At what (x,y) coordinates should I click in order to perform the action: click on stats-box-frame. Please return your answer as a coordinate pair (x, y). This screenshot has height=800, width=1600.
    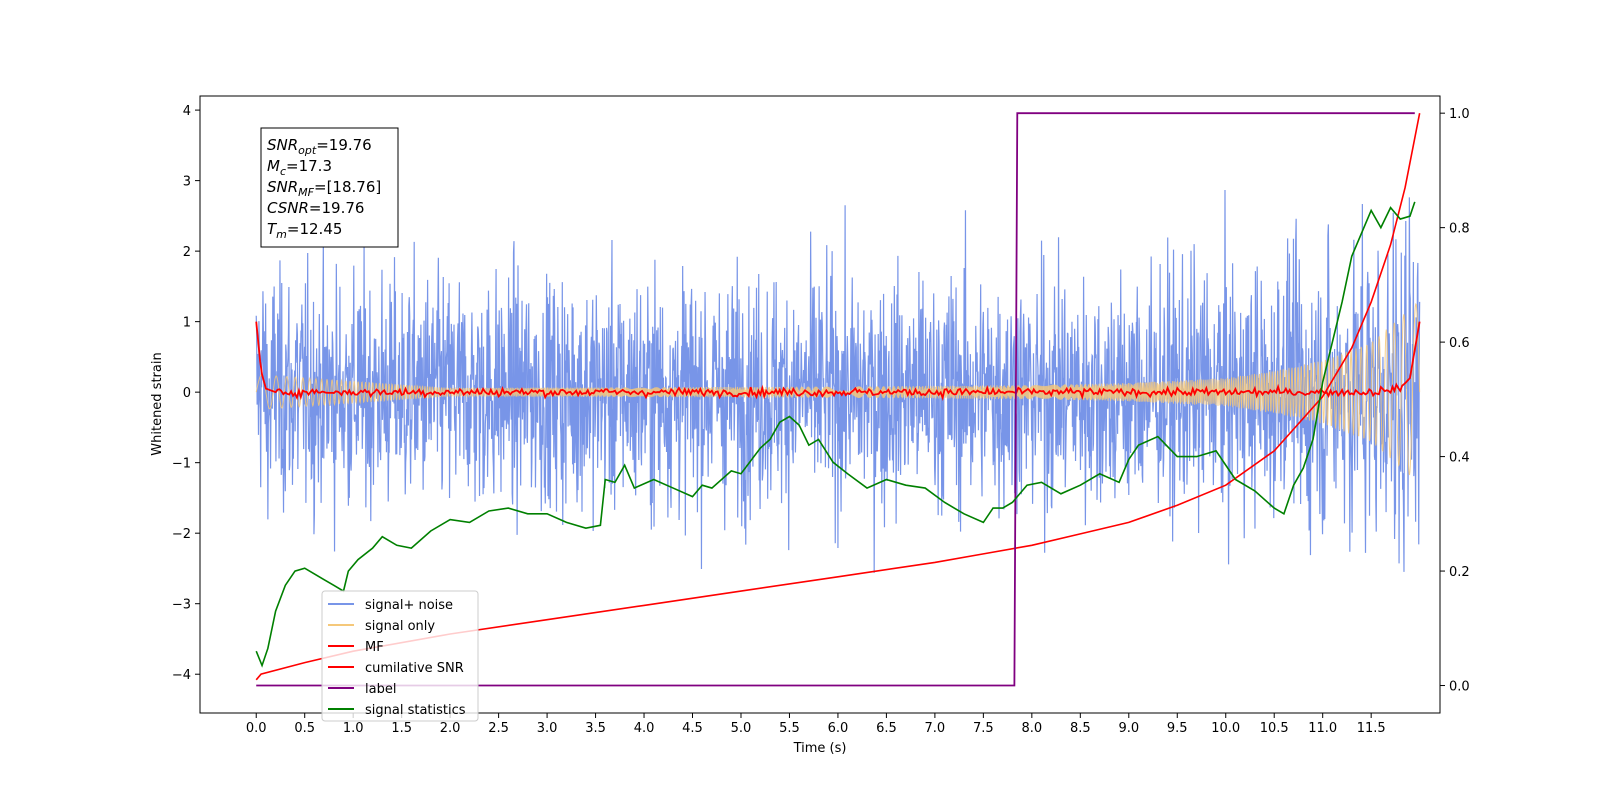
    Looking at the image, I should click on (329, 187).